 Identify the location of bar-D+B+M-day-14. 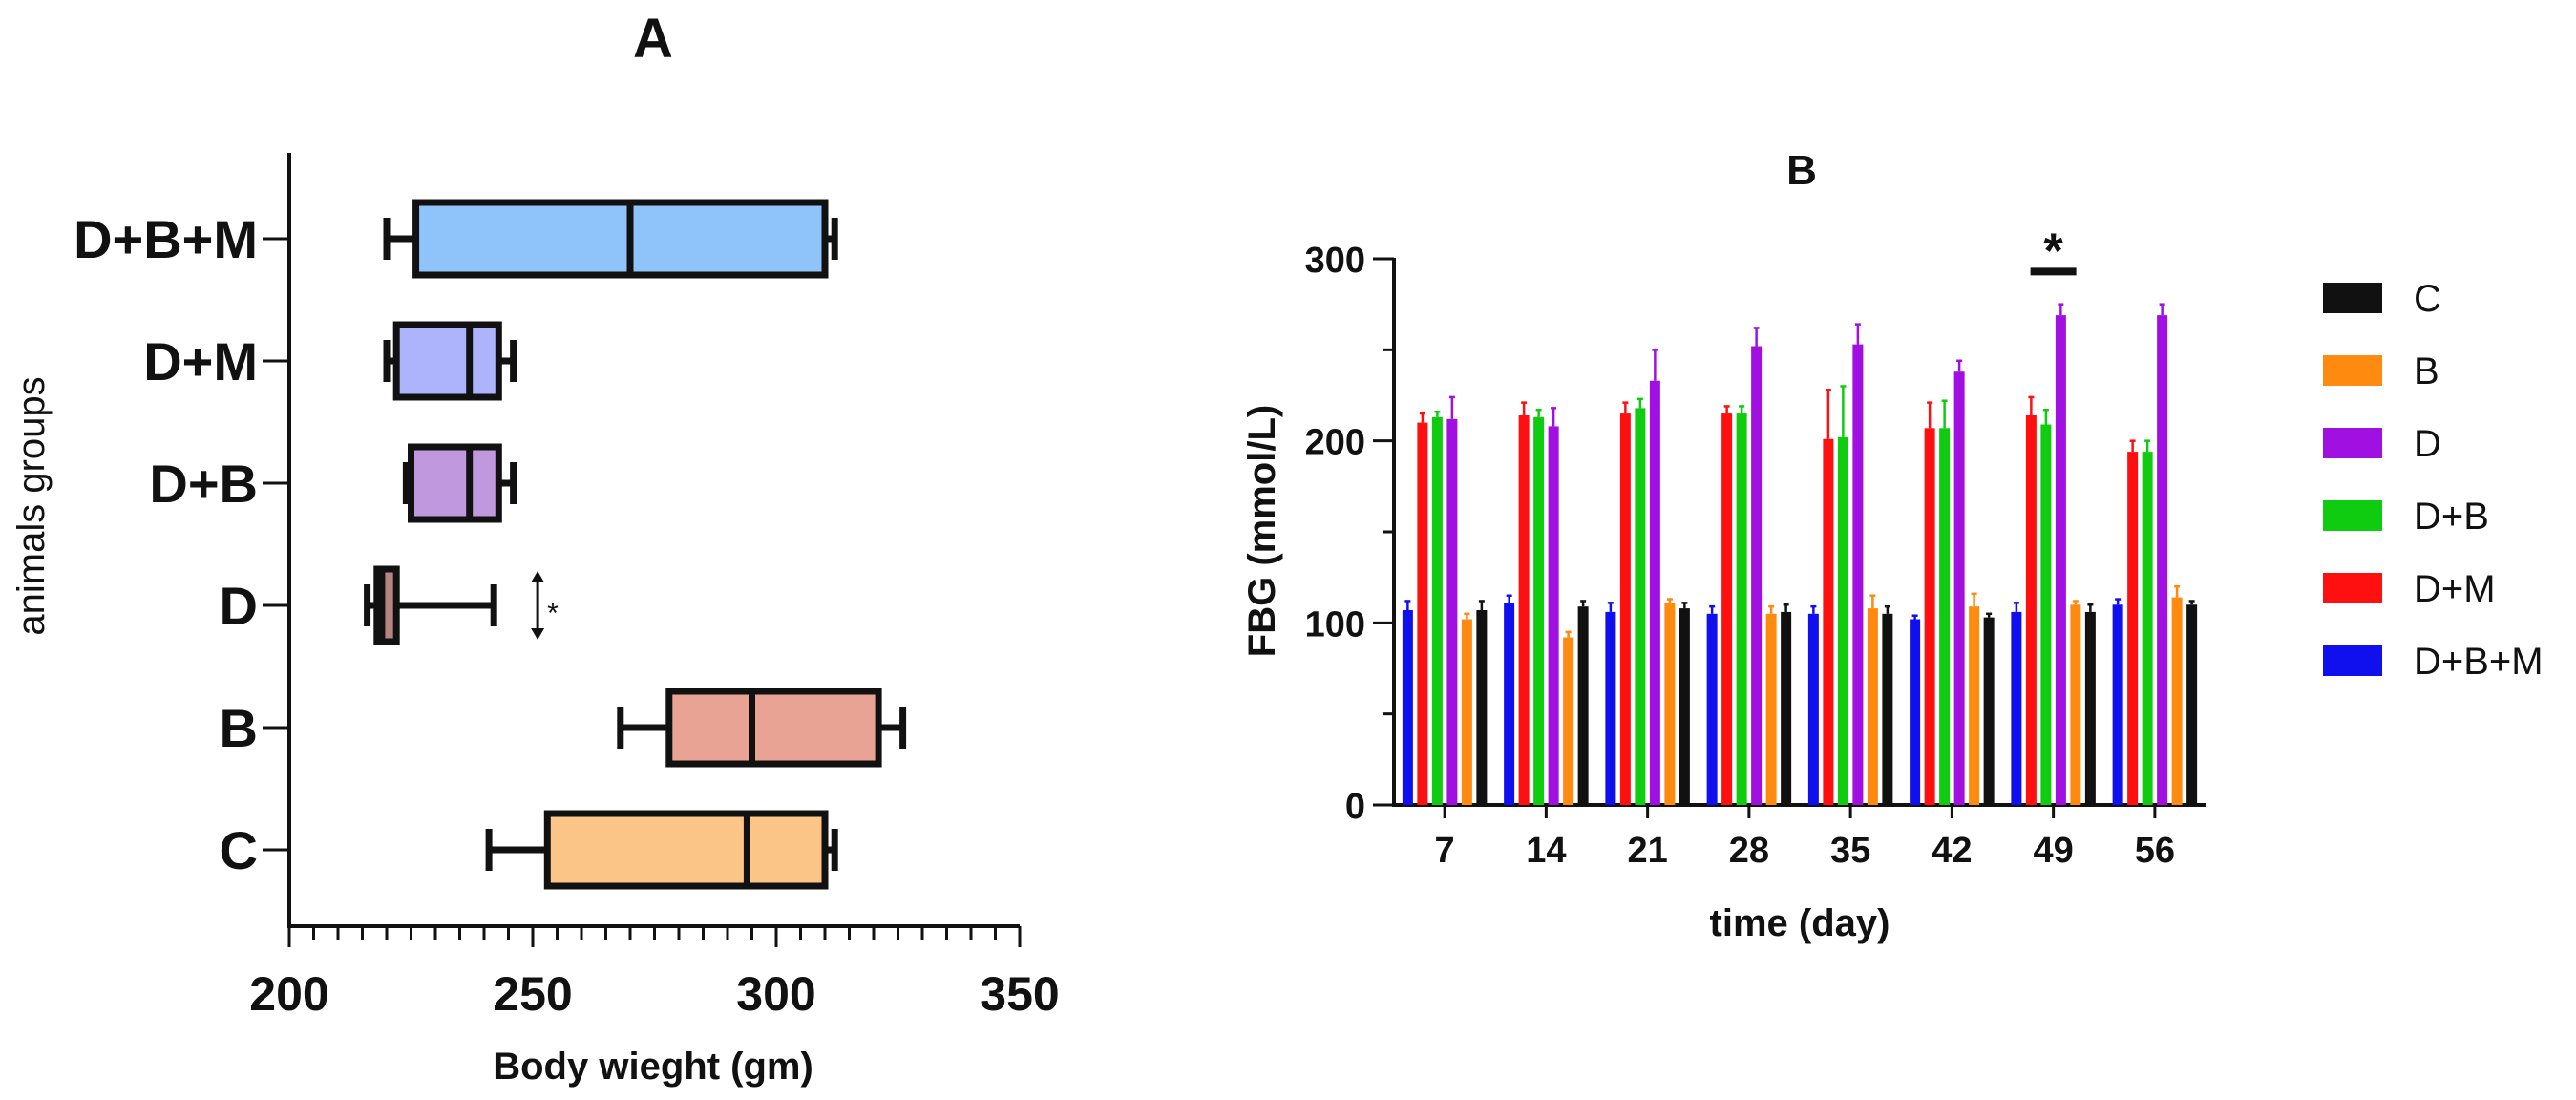
(1509, 704).